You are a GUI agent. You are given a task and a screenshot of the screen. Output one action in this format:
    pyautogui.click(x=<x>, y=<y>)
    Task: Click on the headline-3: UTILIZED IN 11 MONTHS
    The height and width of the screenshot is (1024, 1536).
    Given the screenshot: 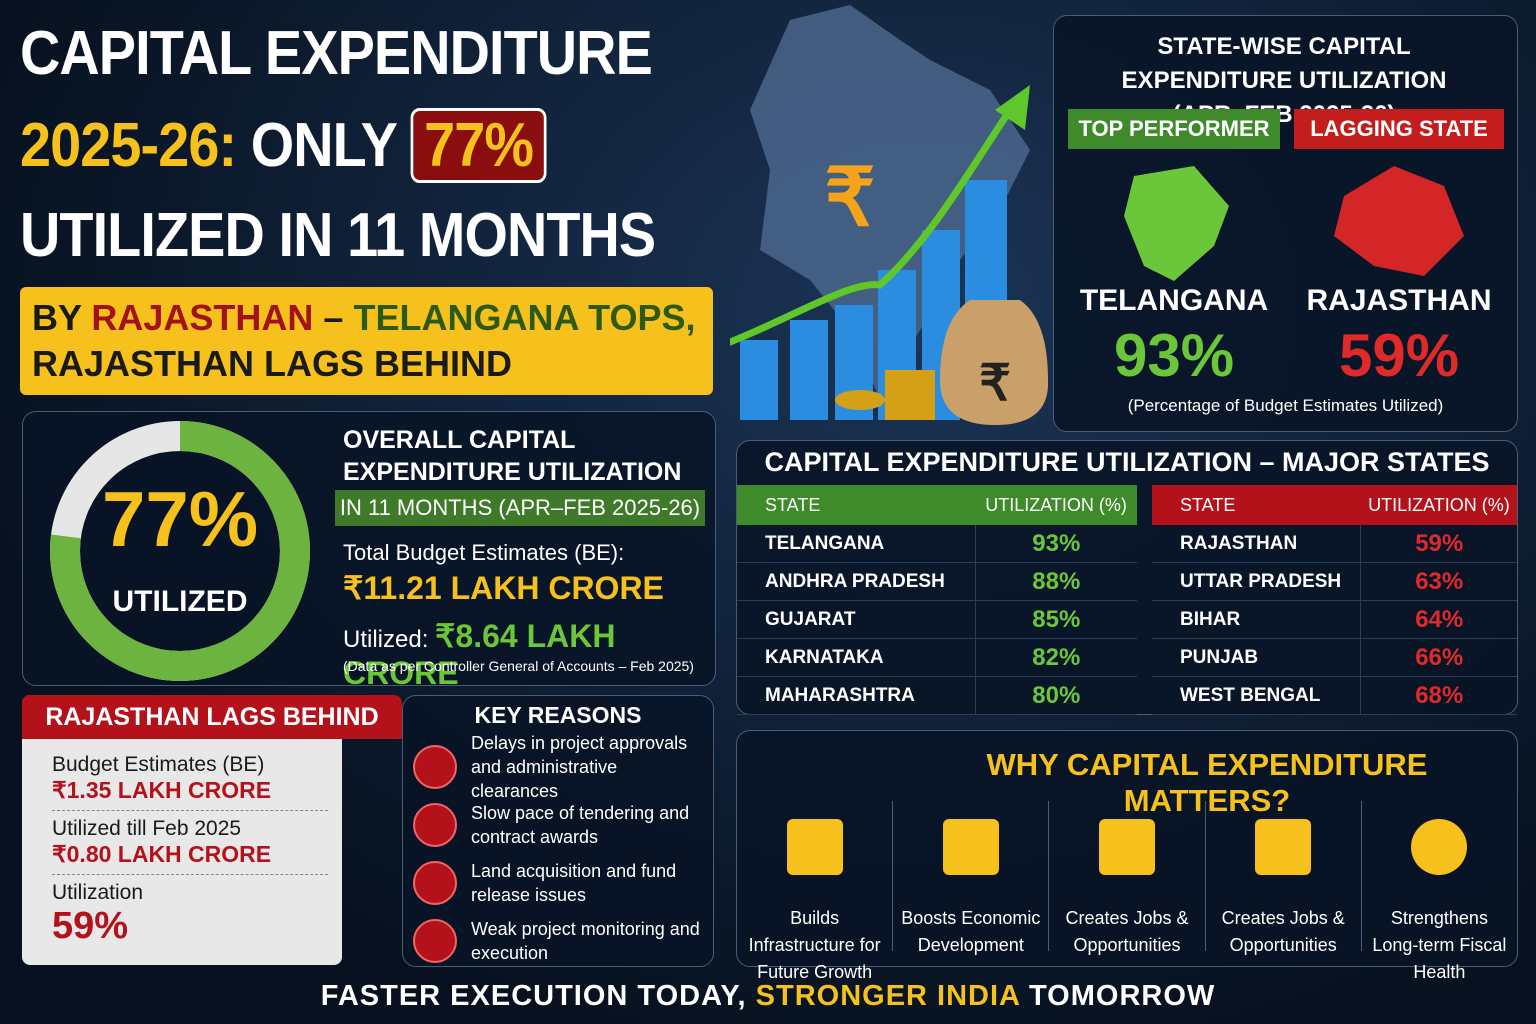 What is the action you would take?
    pyautogui.click(x=338, y=235)
    